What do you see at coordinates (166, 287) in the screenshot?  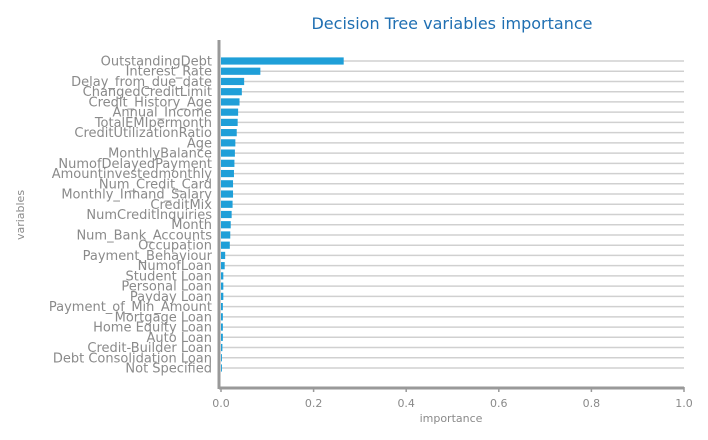 I see `category-label: Personal Loan` at bounding box center [166, 287].